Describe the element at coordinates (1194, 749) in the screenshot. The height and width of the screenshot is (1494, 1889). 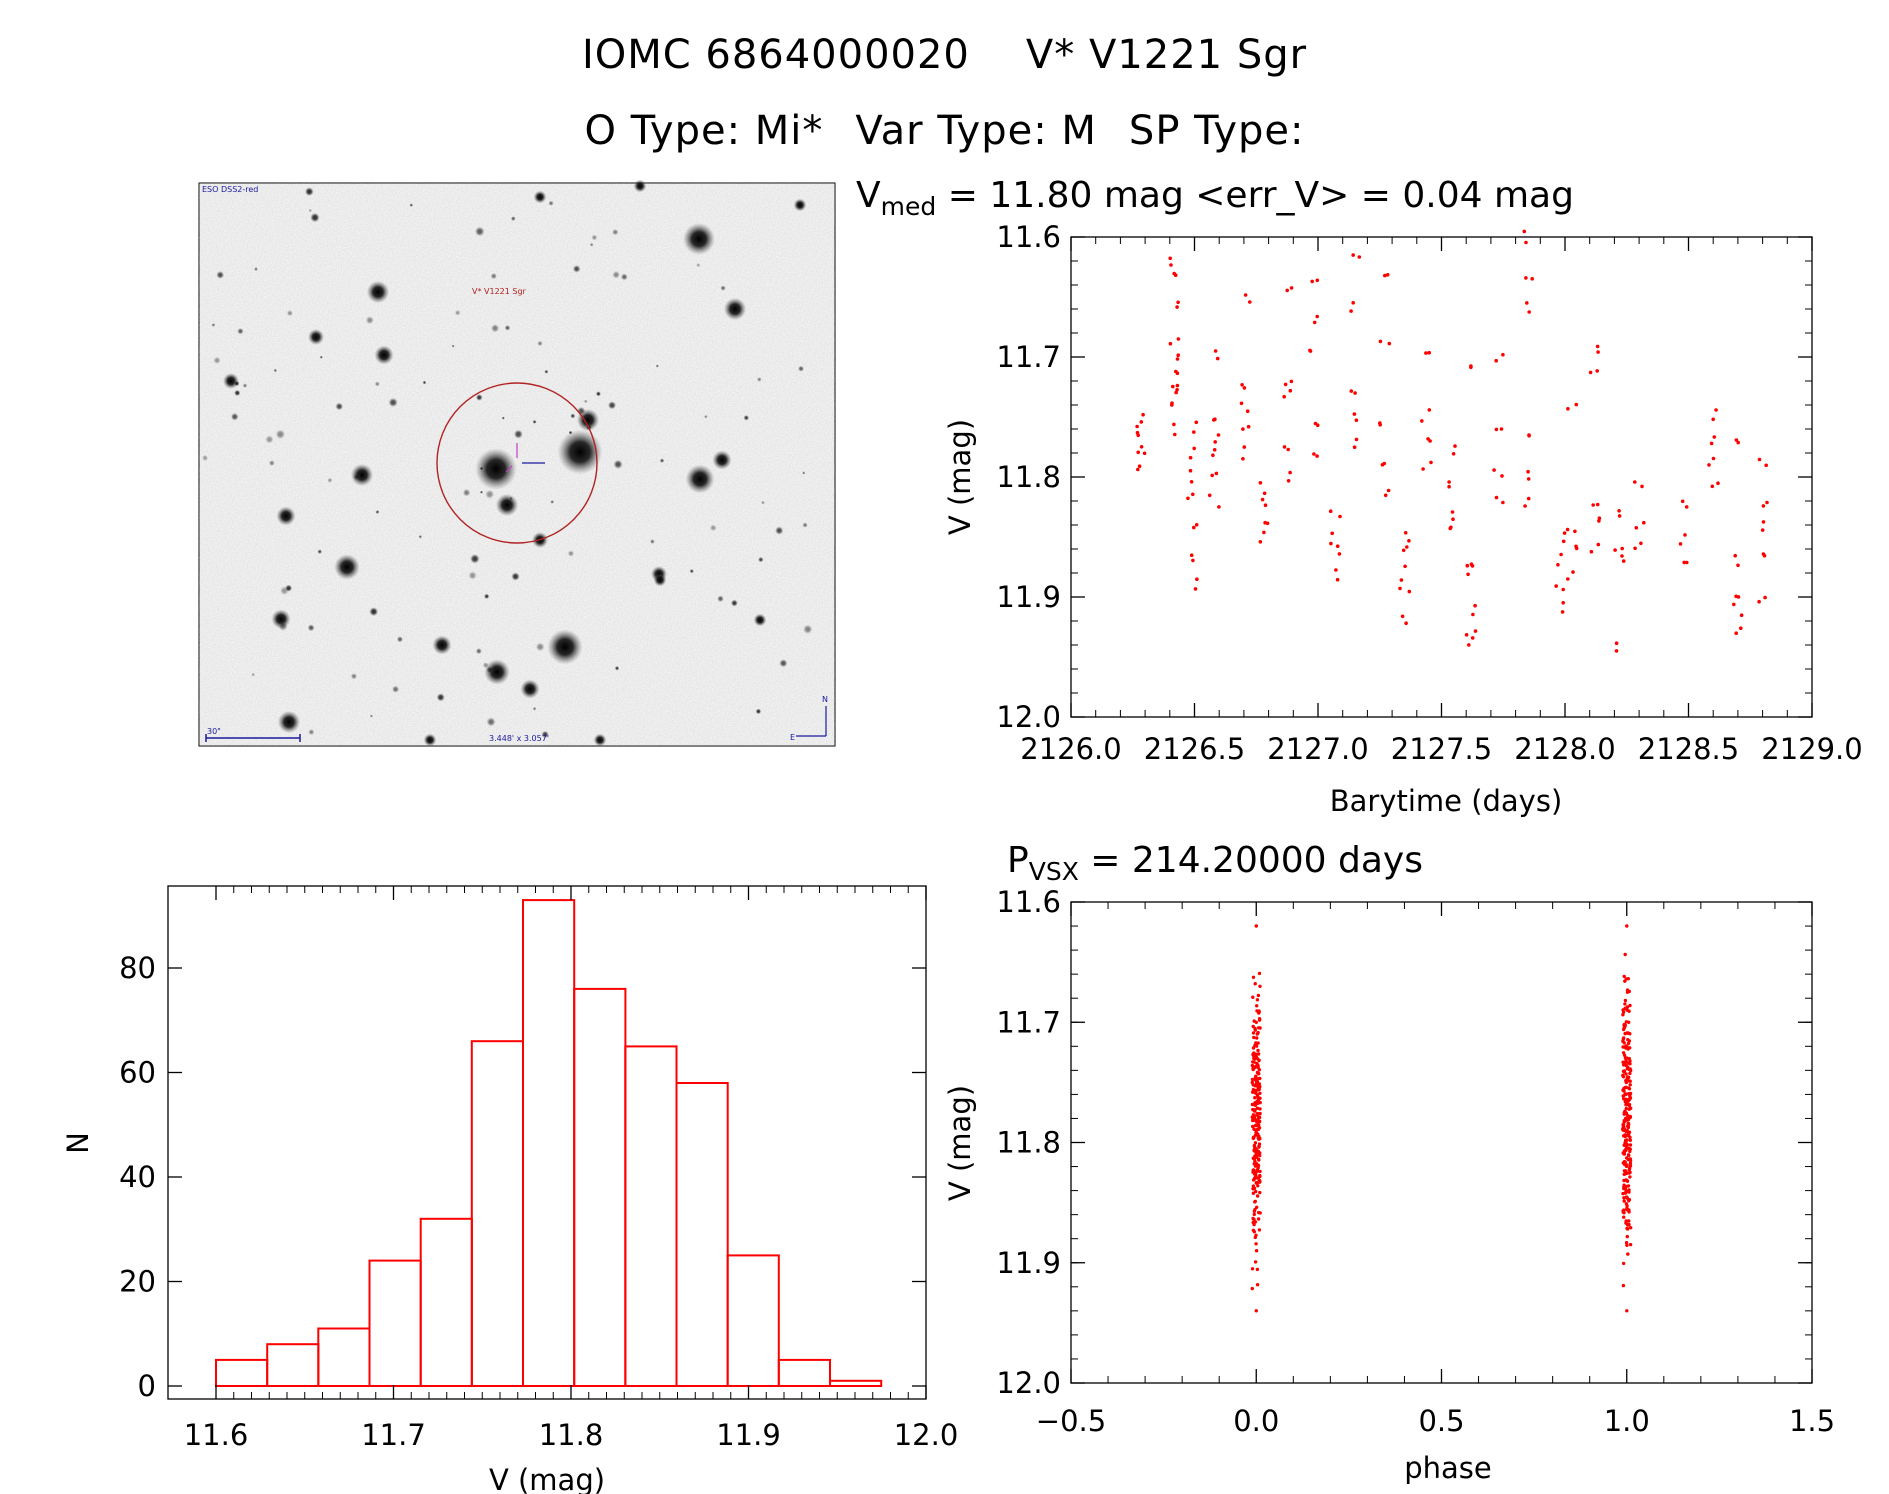
I see `x-tick-label: 2126.5` at that location.